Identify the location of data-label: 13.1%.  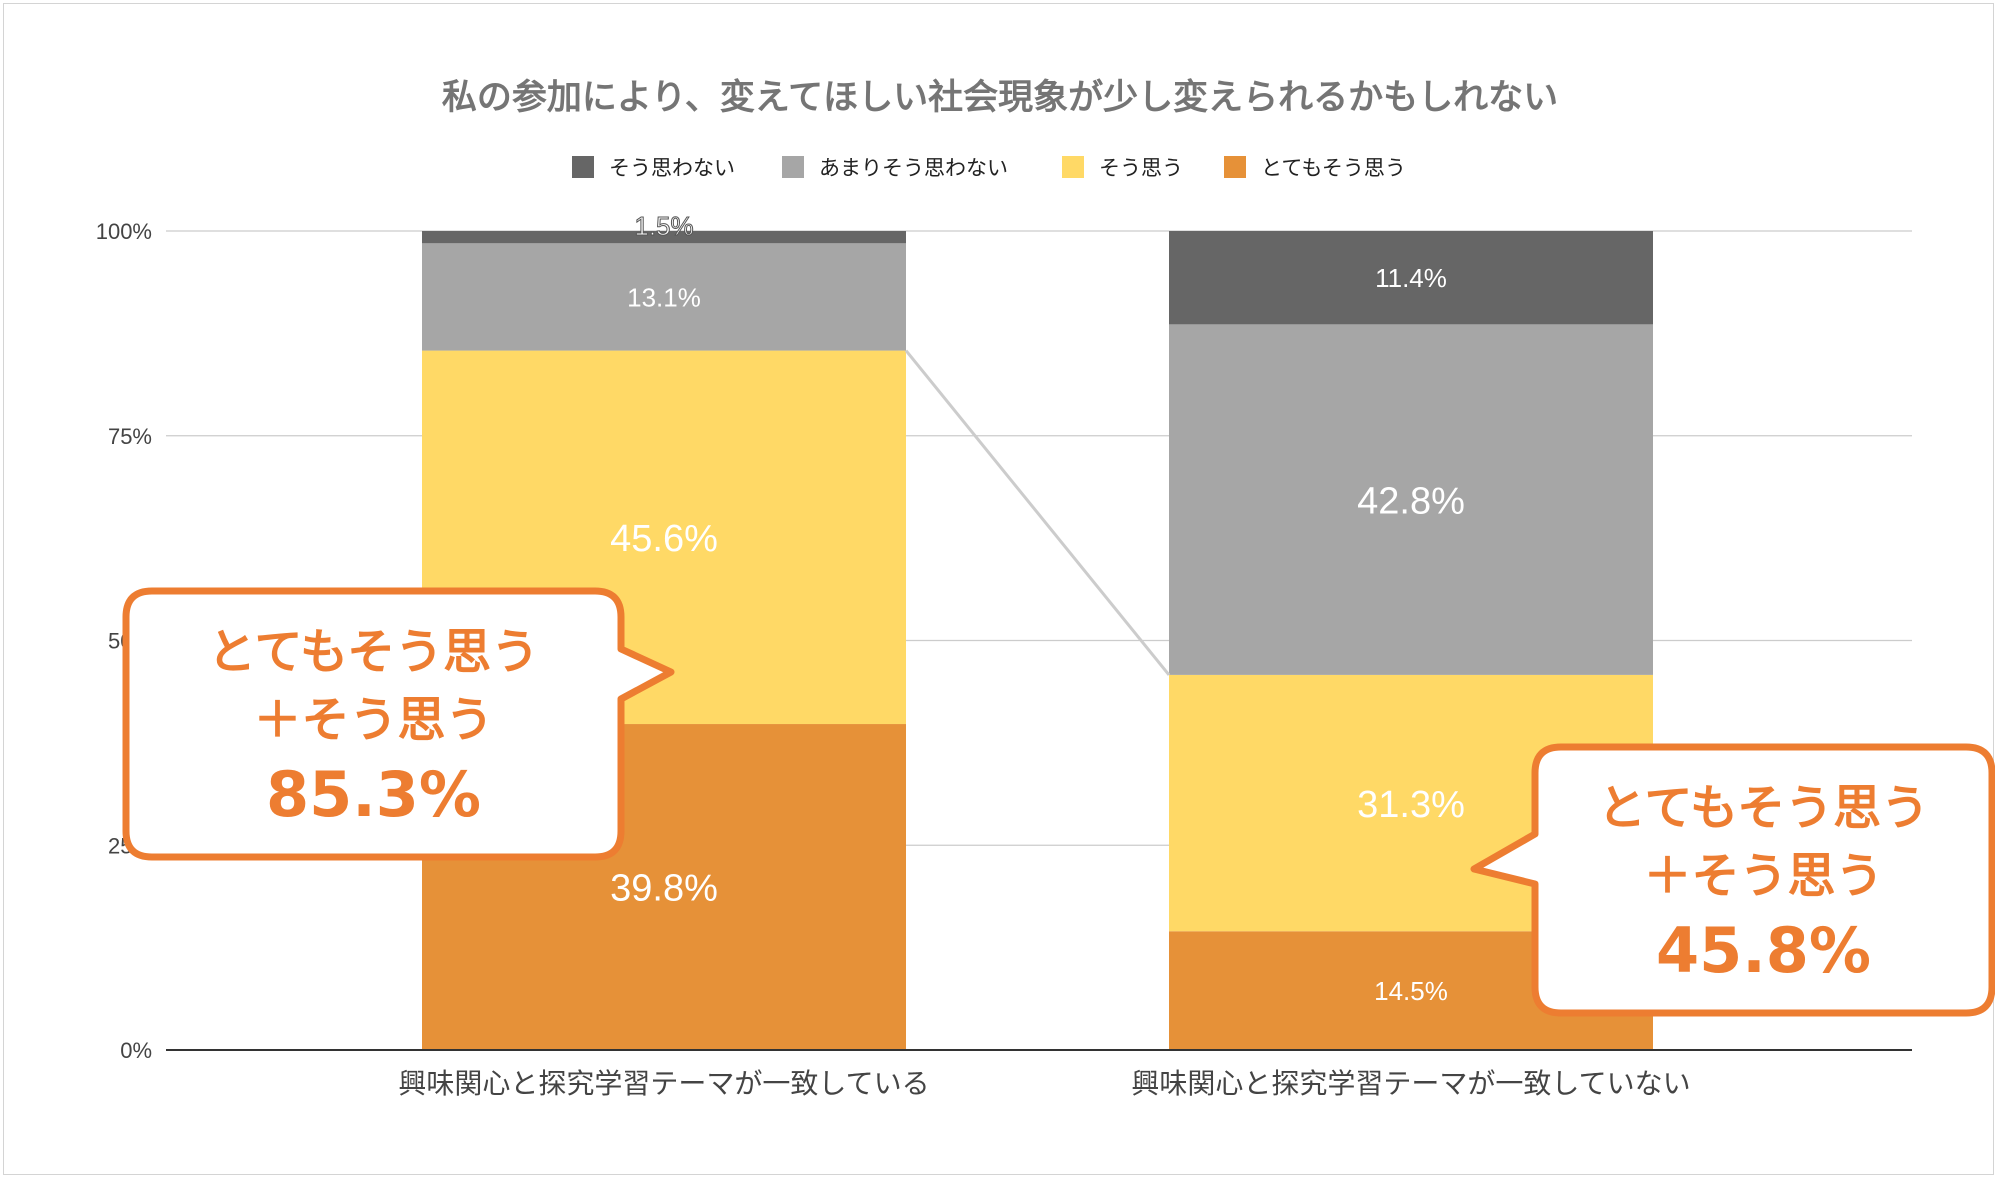
(664, 297).